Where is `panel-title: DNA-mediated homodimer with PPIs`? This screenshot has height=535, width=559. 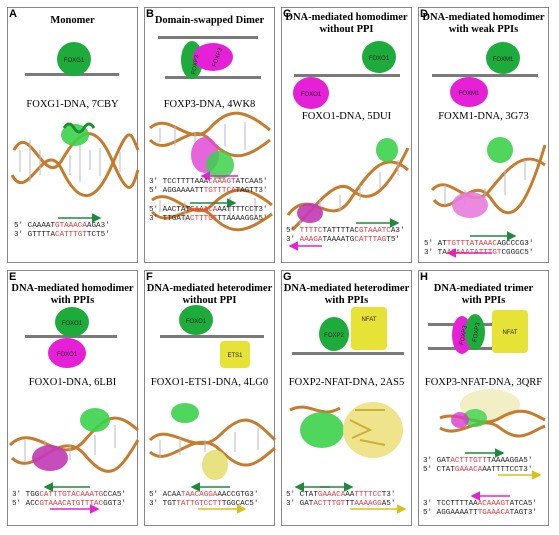
panel-title: DNA-mediated homodimer with PPIs is located at coordinates (72, 294).